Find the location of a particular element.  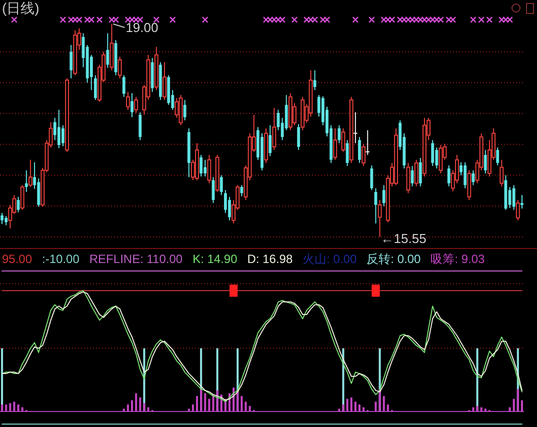

chart-title: (日线) is located at coordinates (21, 8).